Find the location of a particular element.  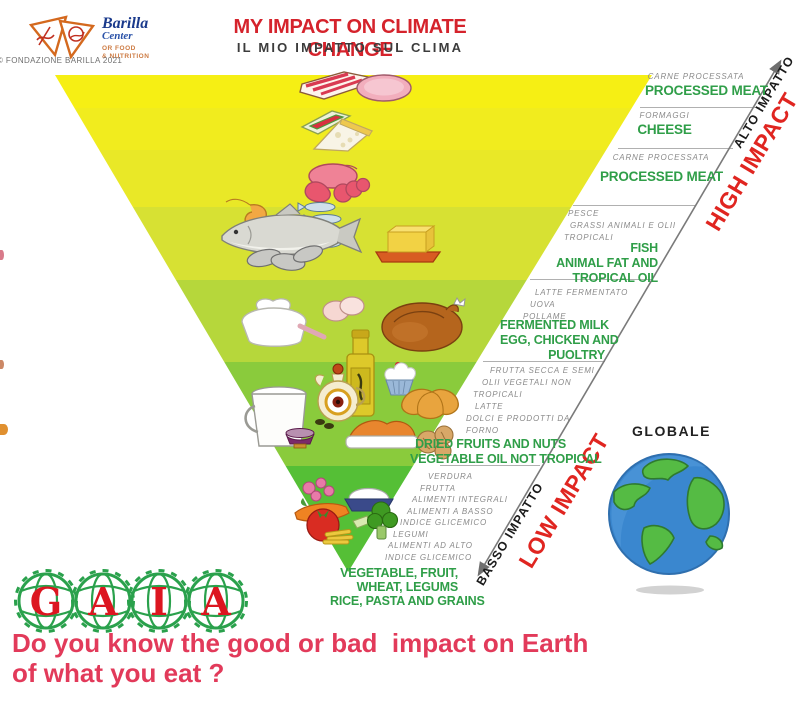

lobster-icon is located at coordinates (337, 183).